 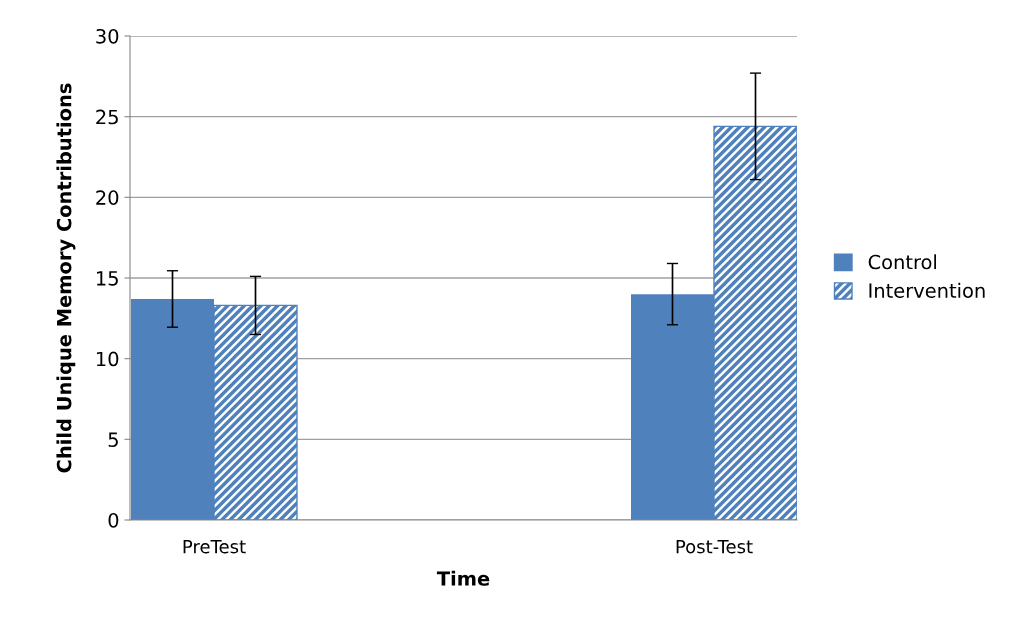 What do you see at coordinates (113, 520) in the screenshot?
I see `y-tick-label: 0` at bounding box center [113, 520].